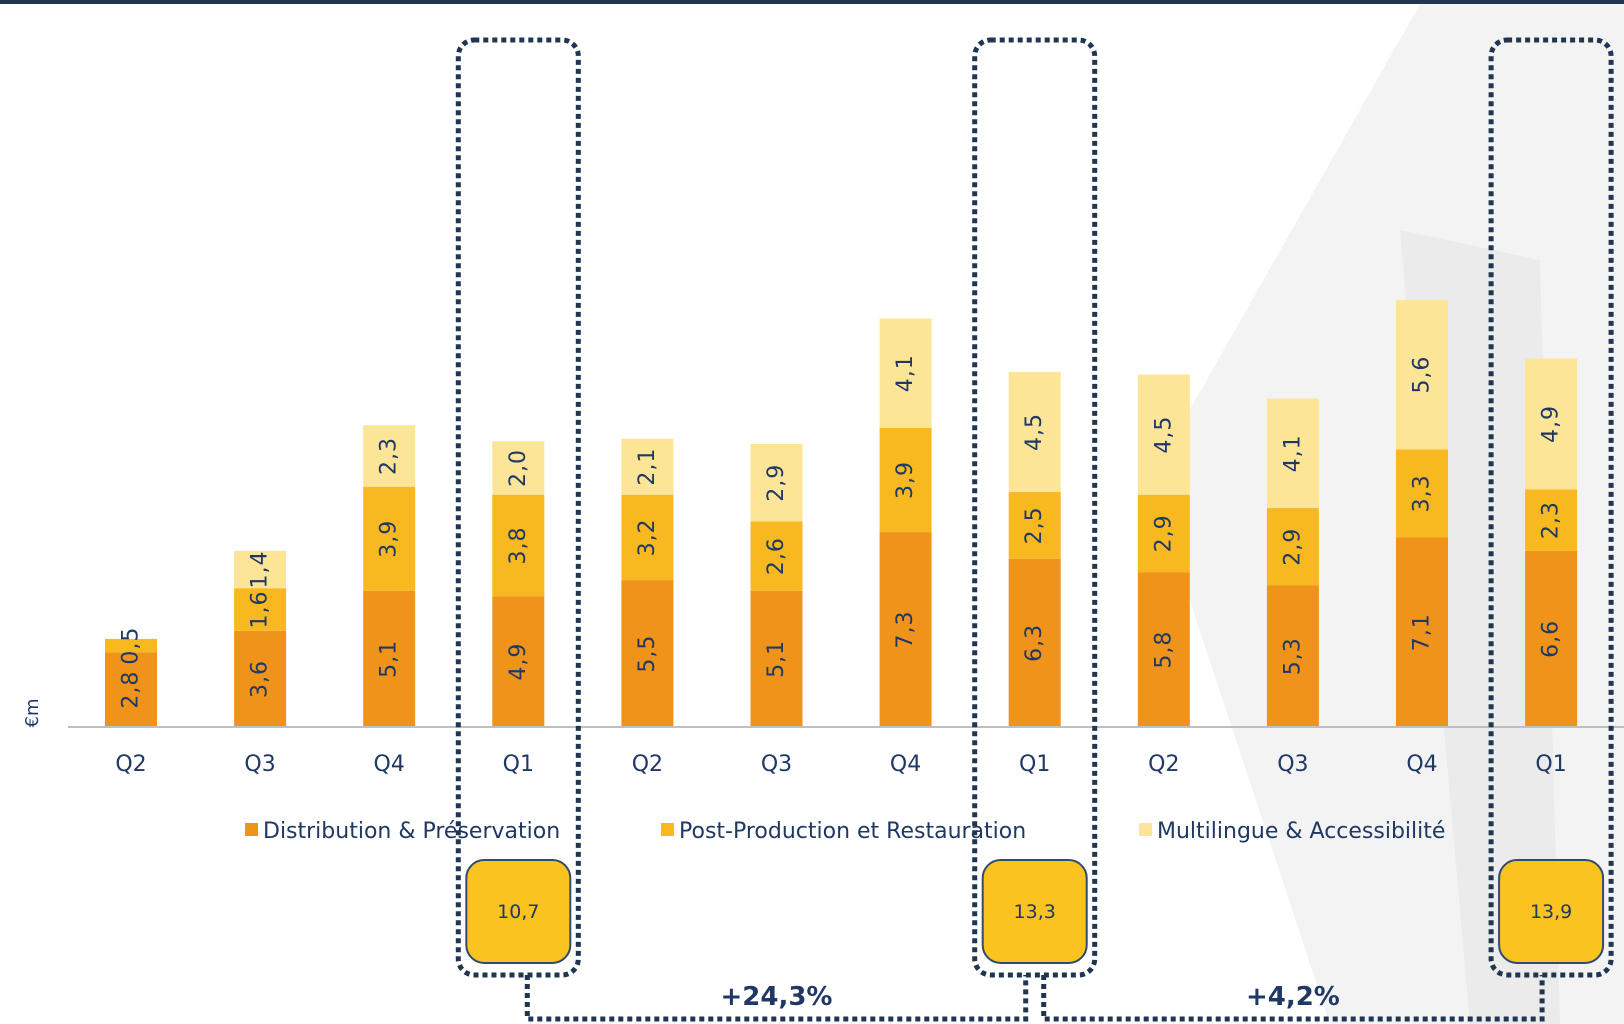  What do you see at coordinates (647, 537) in the screenshot?
I see `value-label: 3,2` at bounding box center [647, 537].